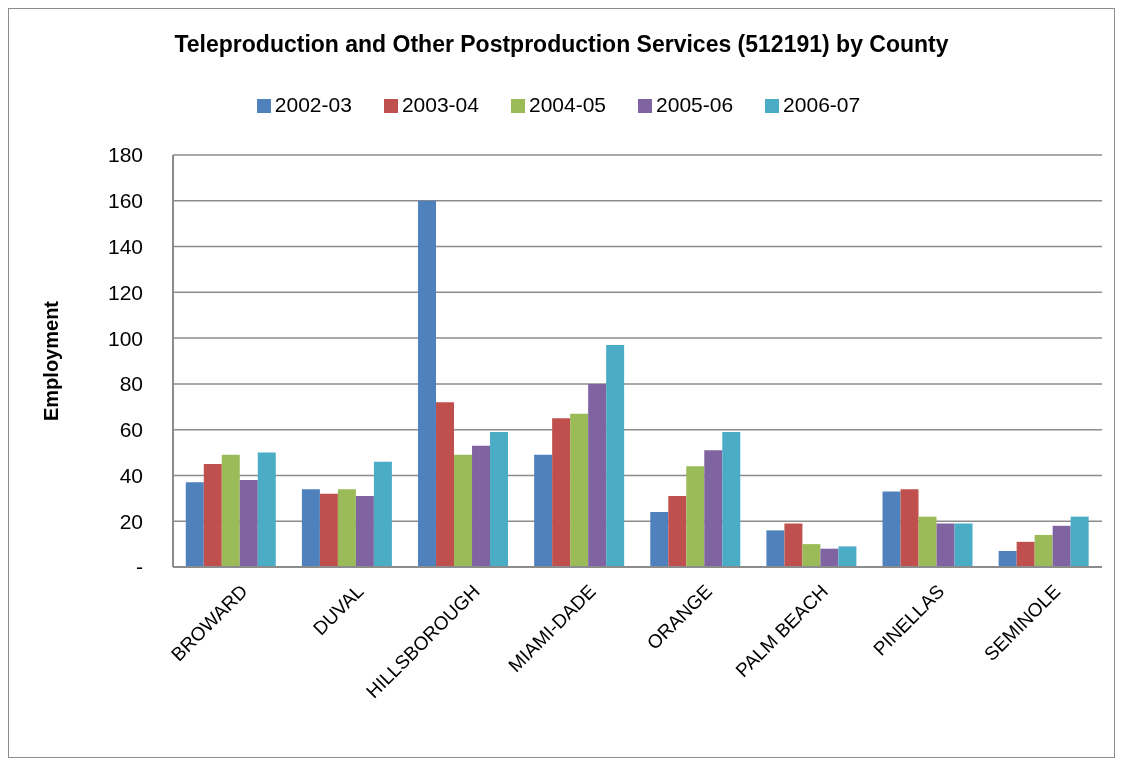 This screenshot has height=766, width=1123. What do you see at coordinates (139, 567) in the screenshot?
I see `y-tick-label: -` at bounding box center [139, 567].